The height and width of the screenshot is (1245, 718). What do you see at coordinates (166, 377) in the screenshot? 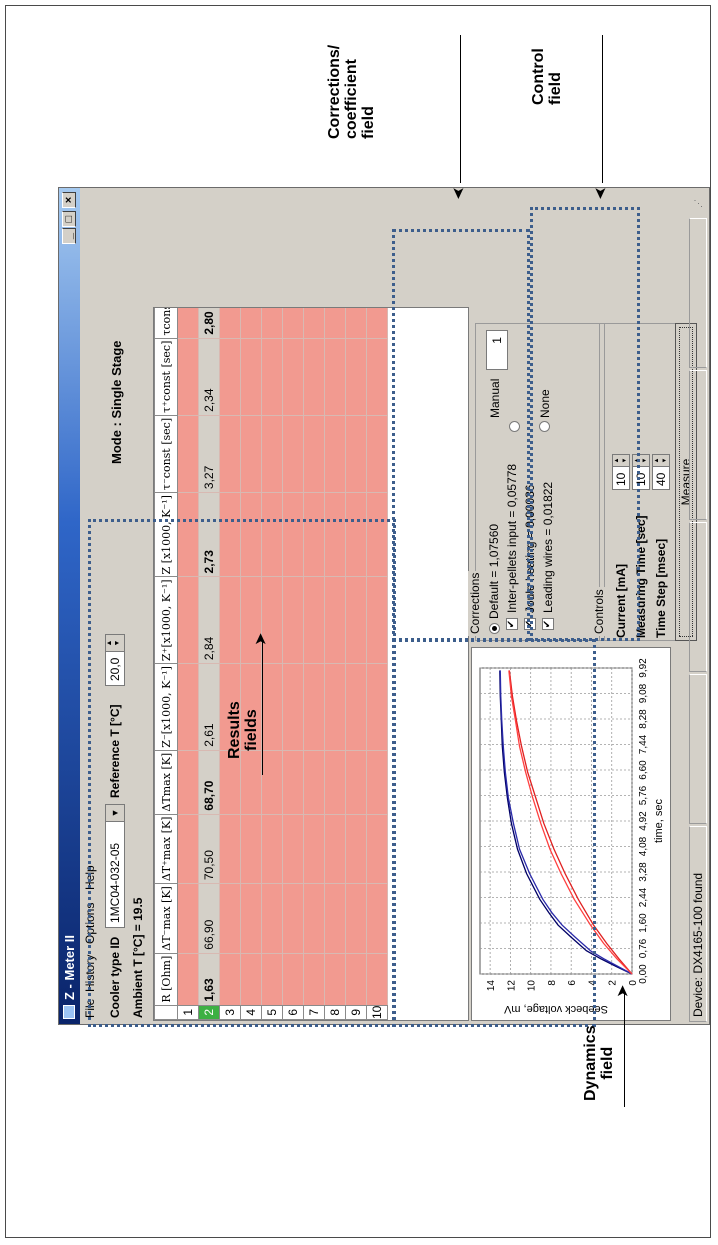
I see `column-header: τ⁺const [sec]` at bounding box center [166, 377].